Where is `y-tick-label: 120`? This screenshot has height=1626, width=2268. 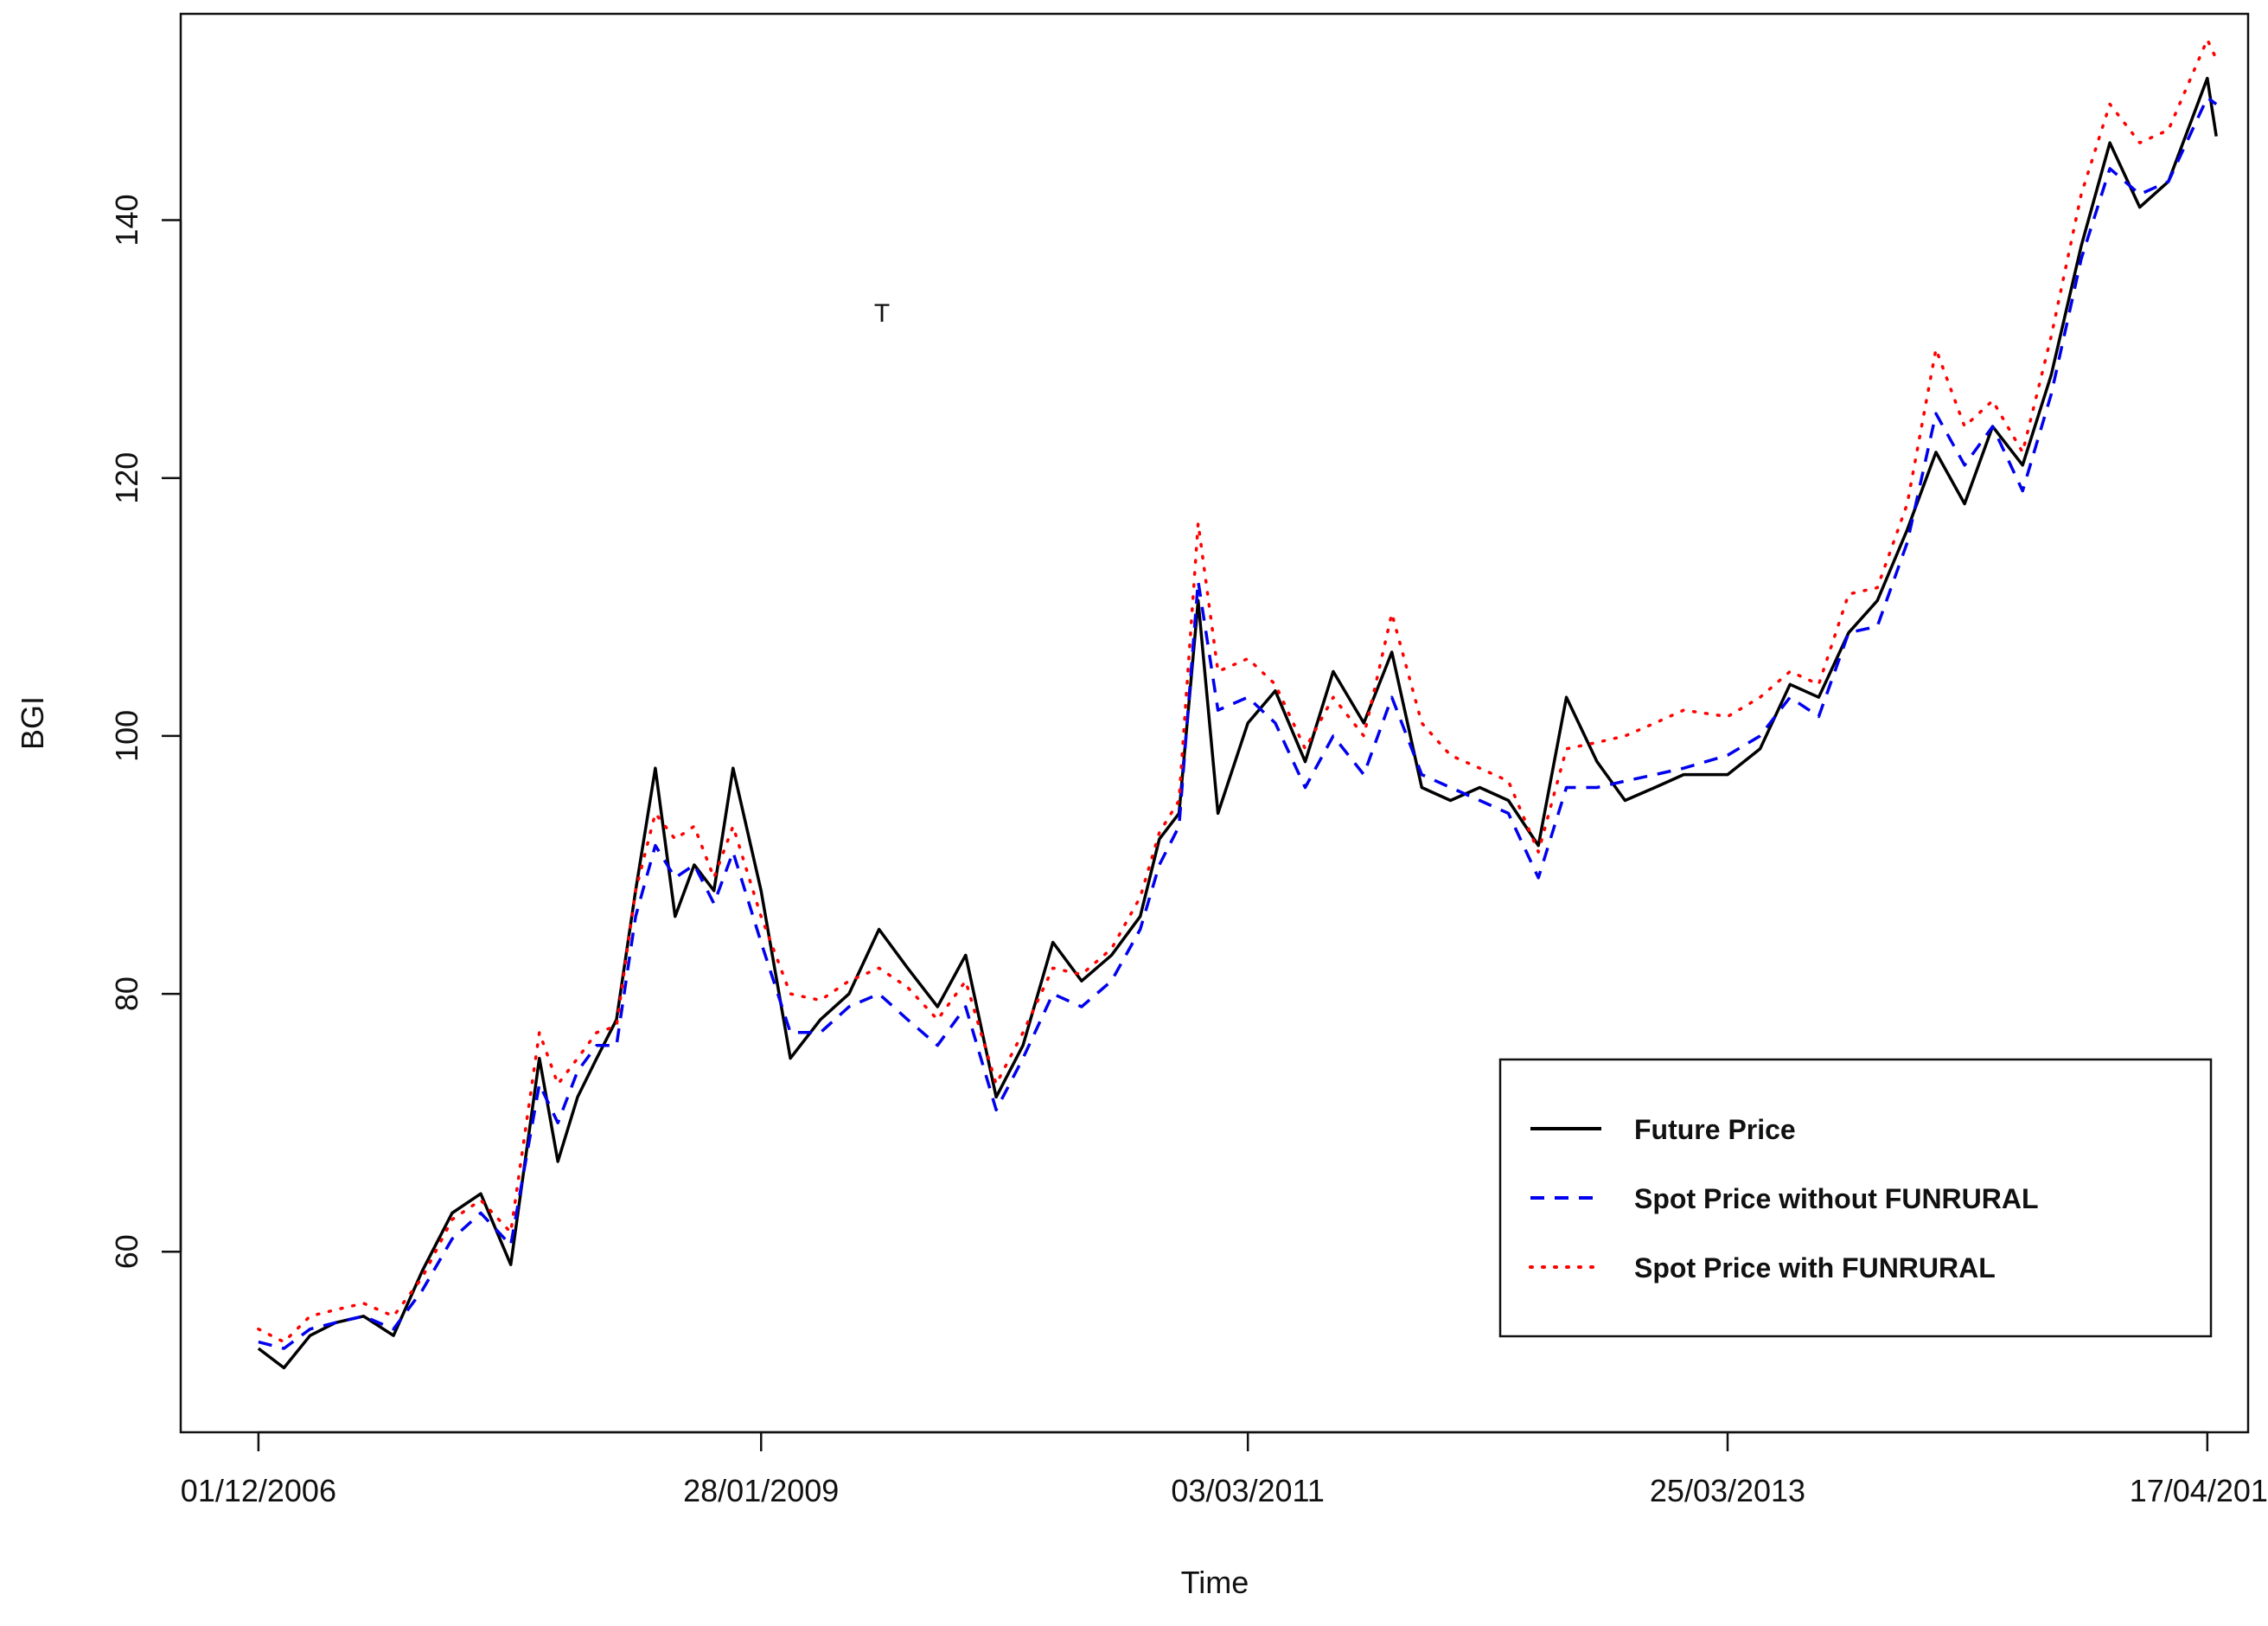
y-tick-label: 120 is located at coordinates (127, 478).